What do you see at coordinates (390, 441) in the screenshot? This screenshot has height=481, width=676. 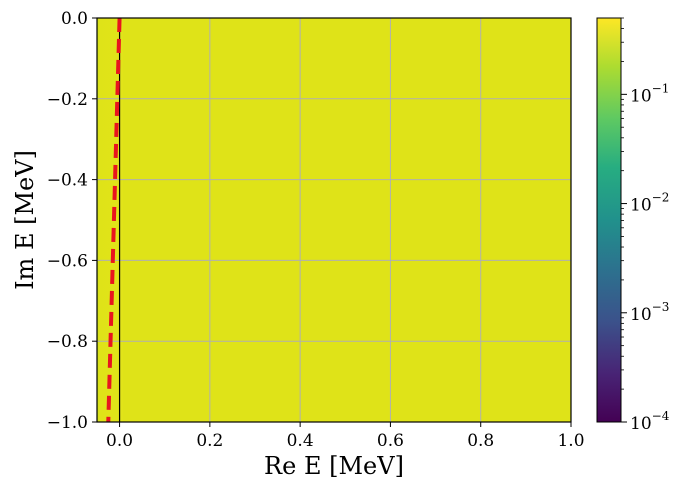 I see `x-tick-label-3: 0.6` at bounding box center [390, 441].